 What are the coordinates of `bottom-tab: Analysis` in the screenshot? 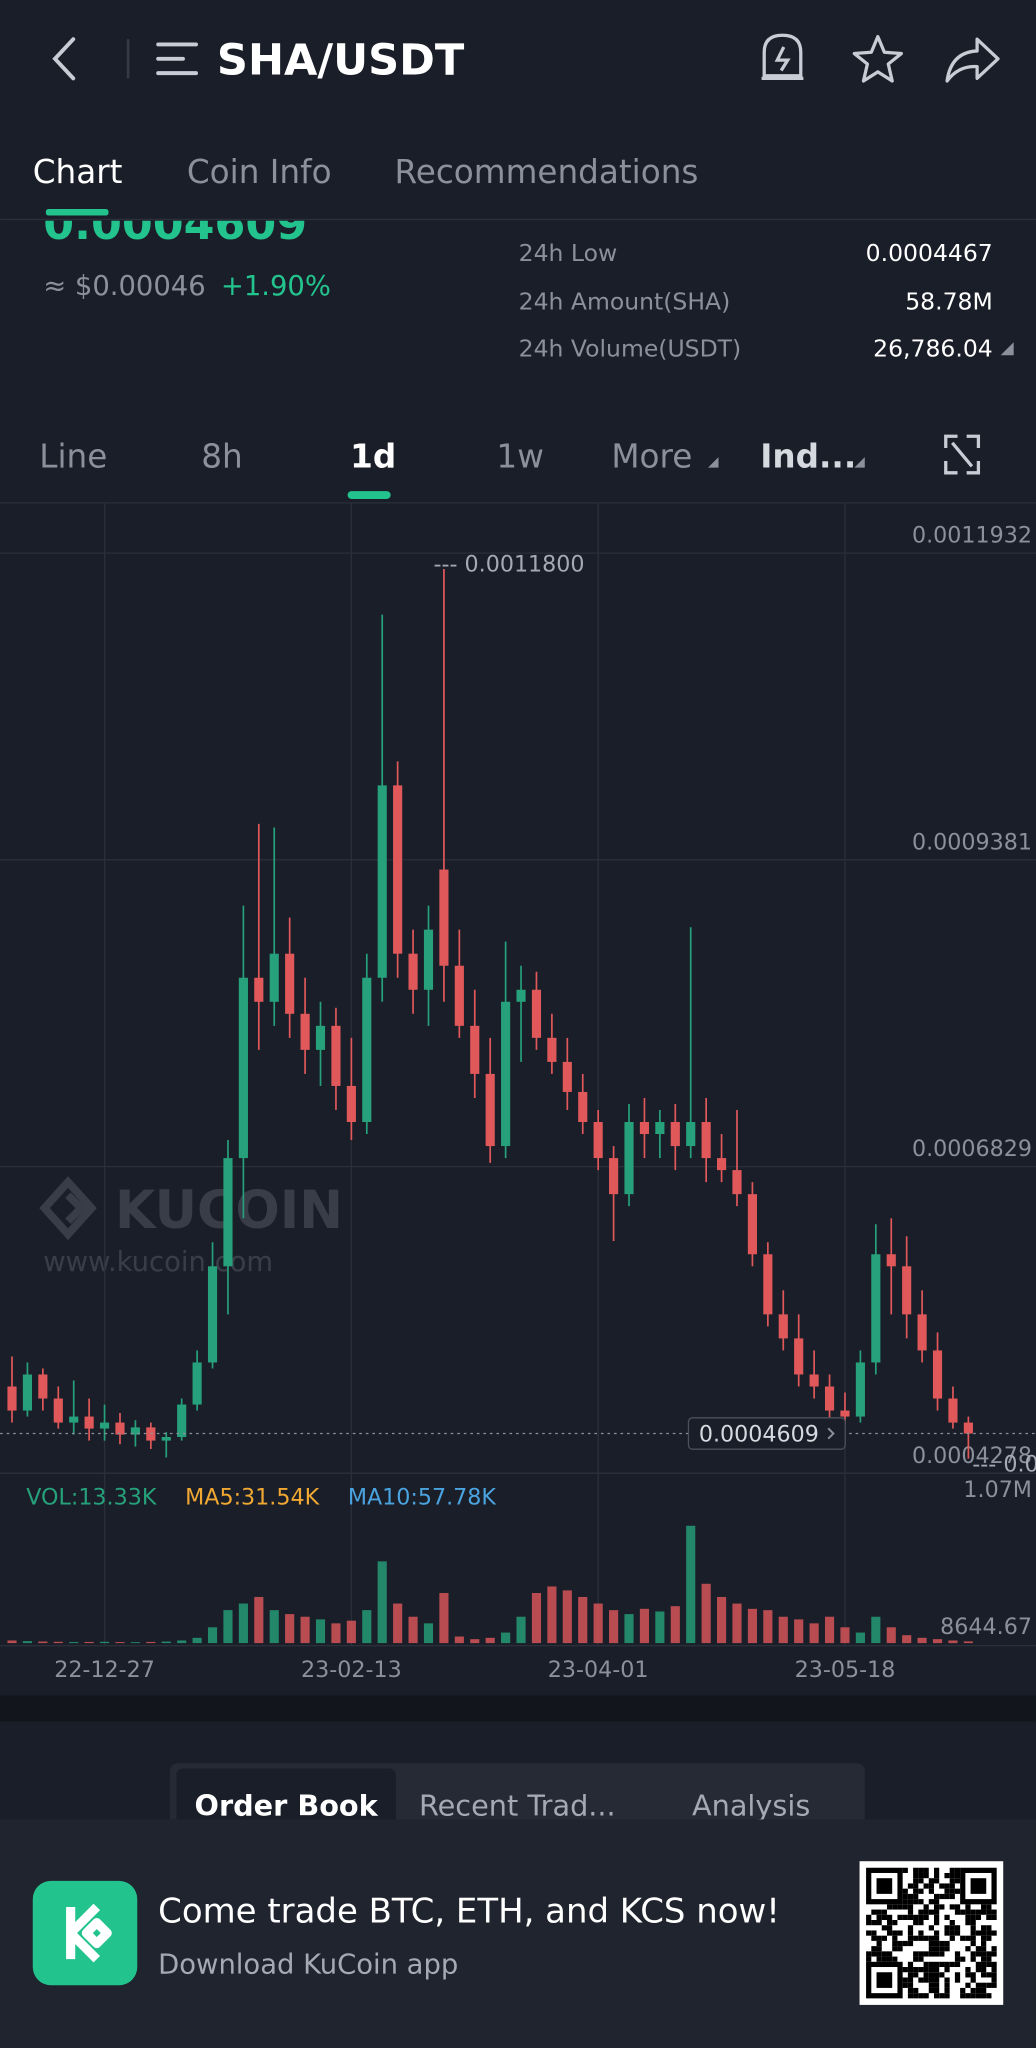 It's located at (751, 1806).